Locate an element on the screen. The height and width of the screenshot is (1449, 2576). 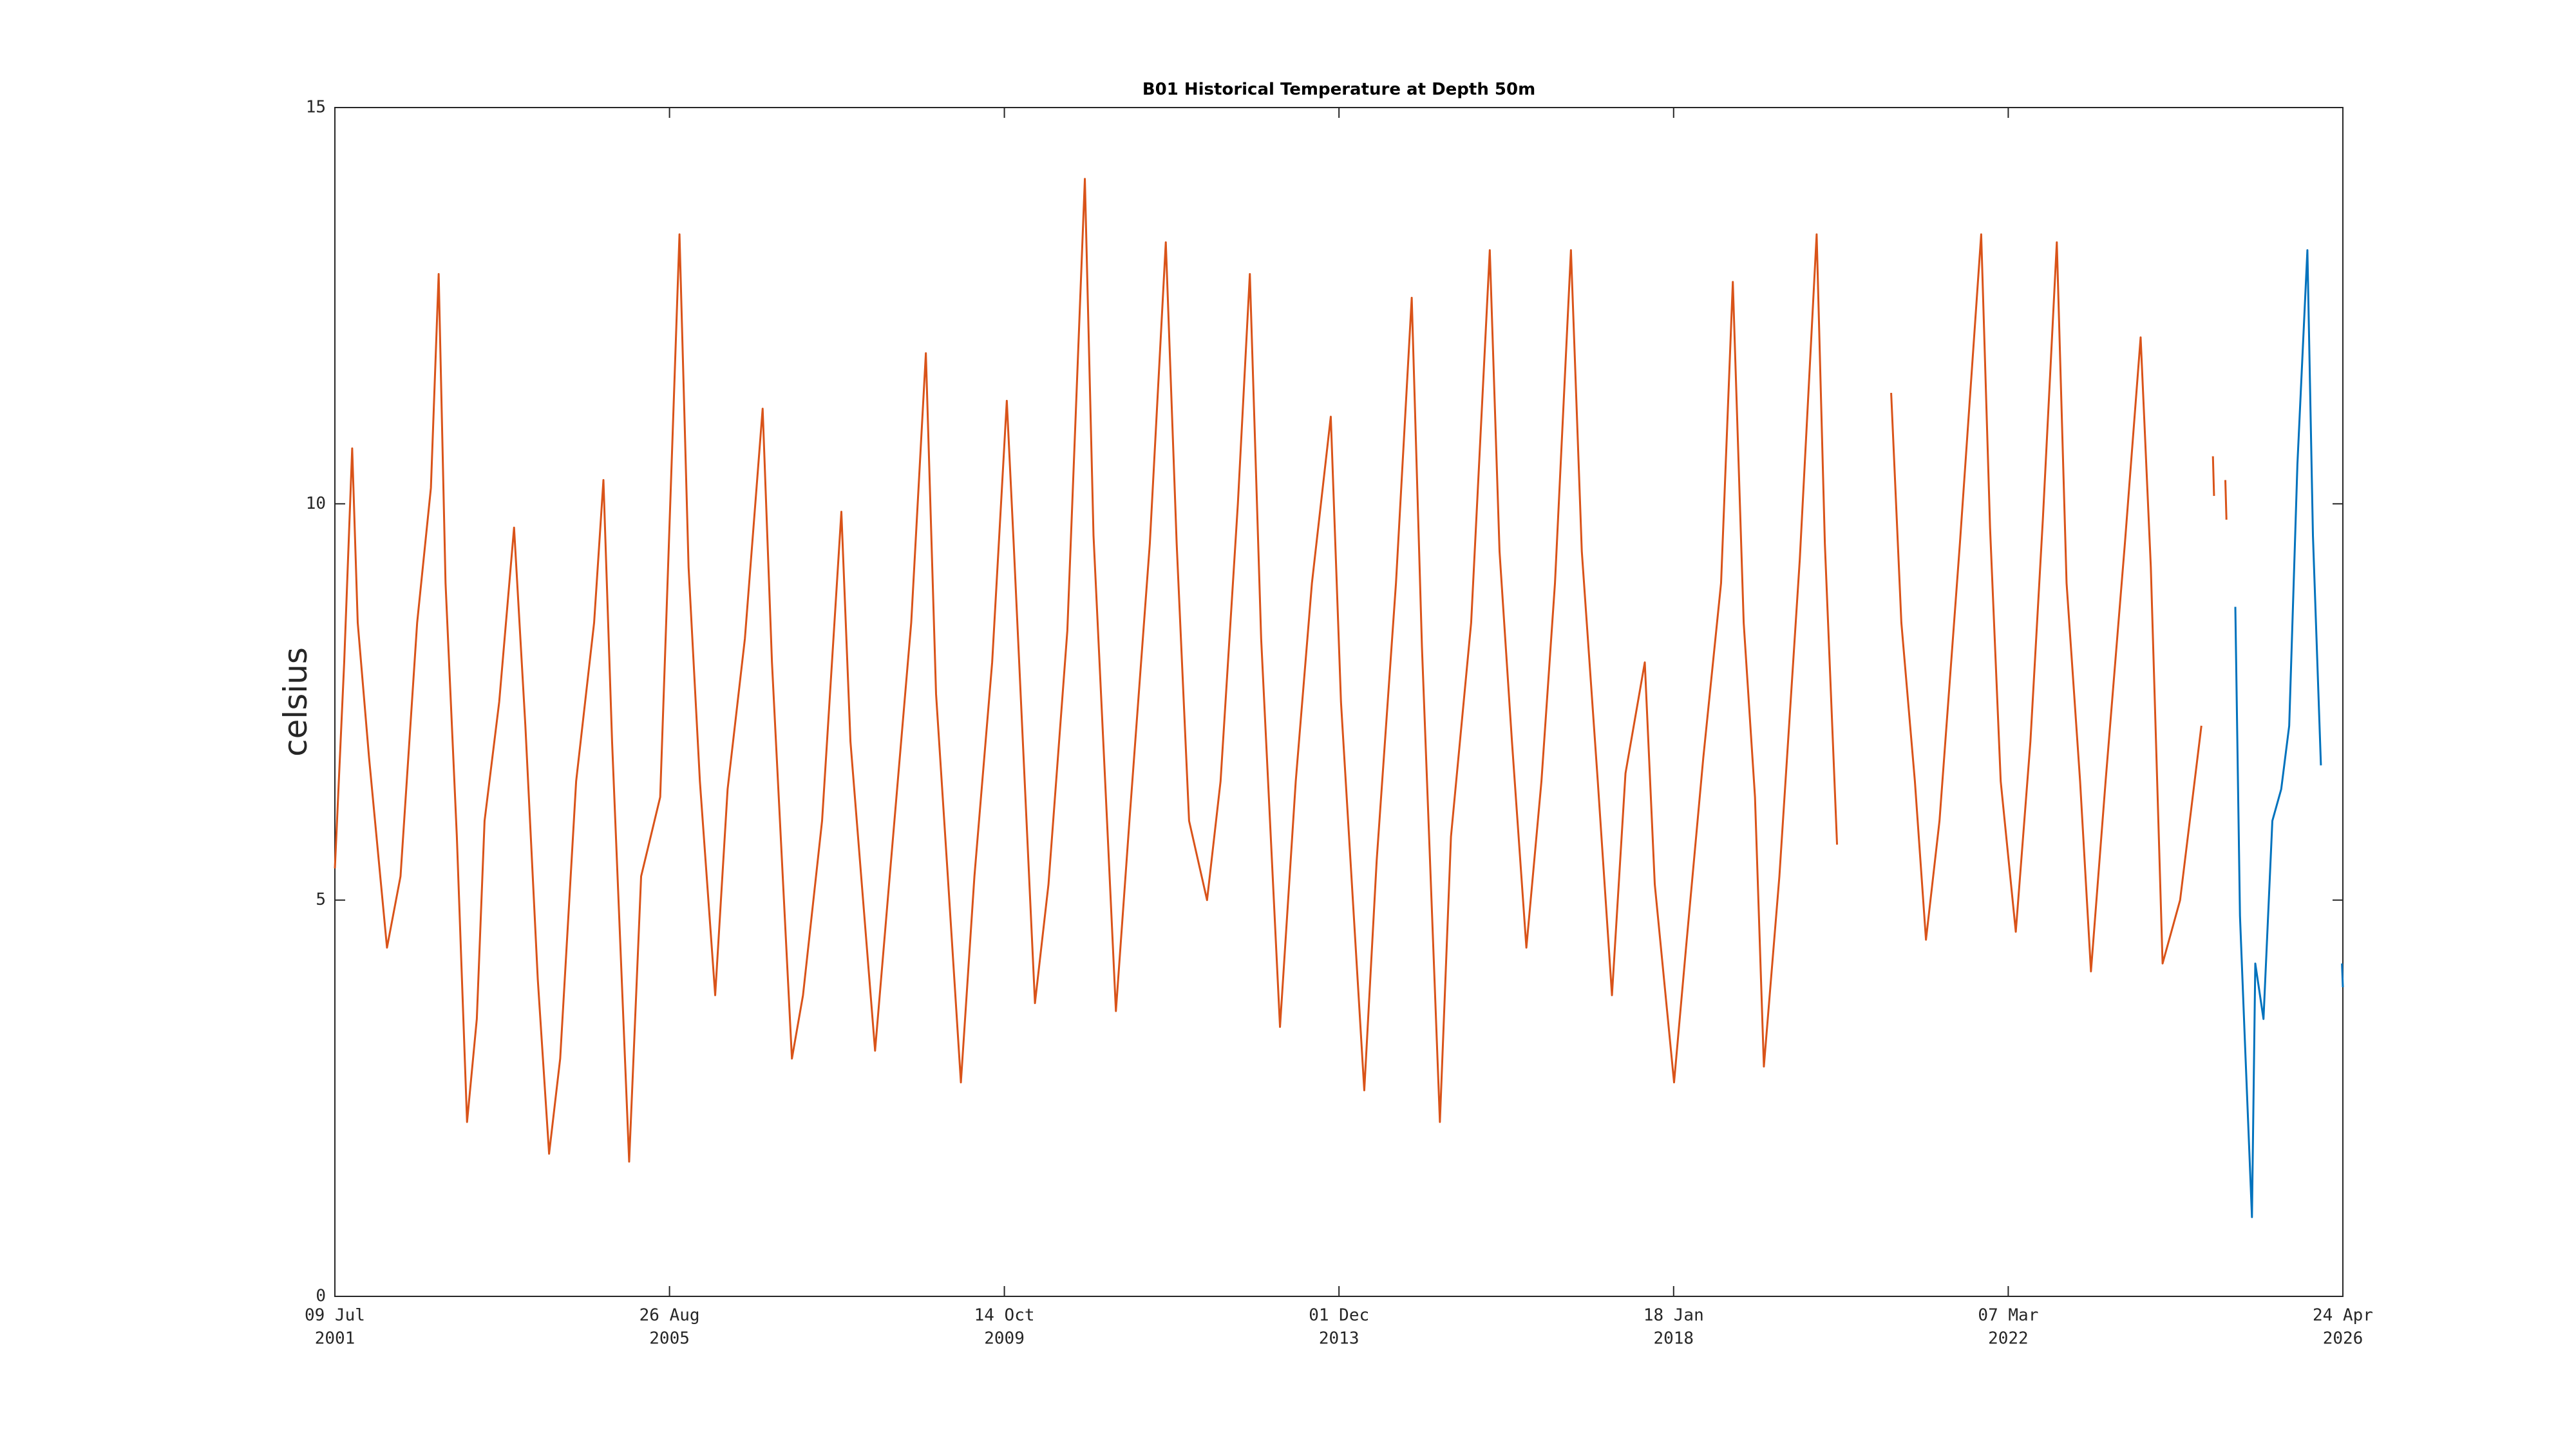
chart-title: B01 Historical Temperature at Depth 50m is located at coordinates (1339, 89).